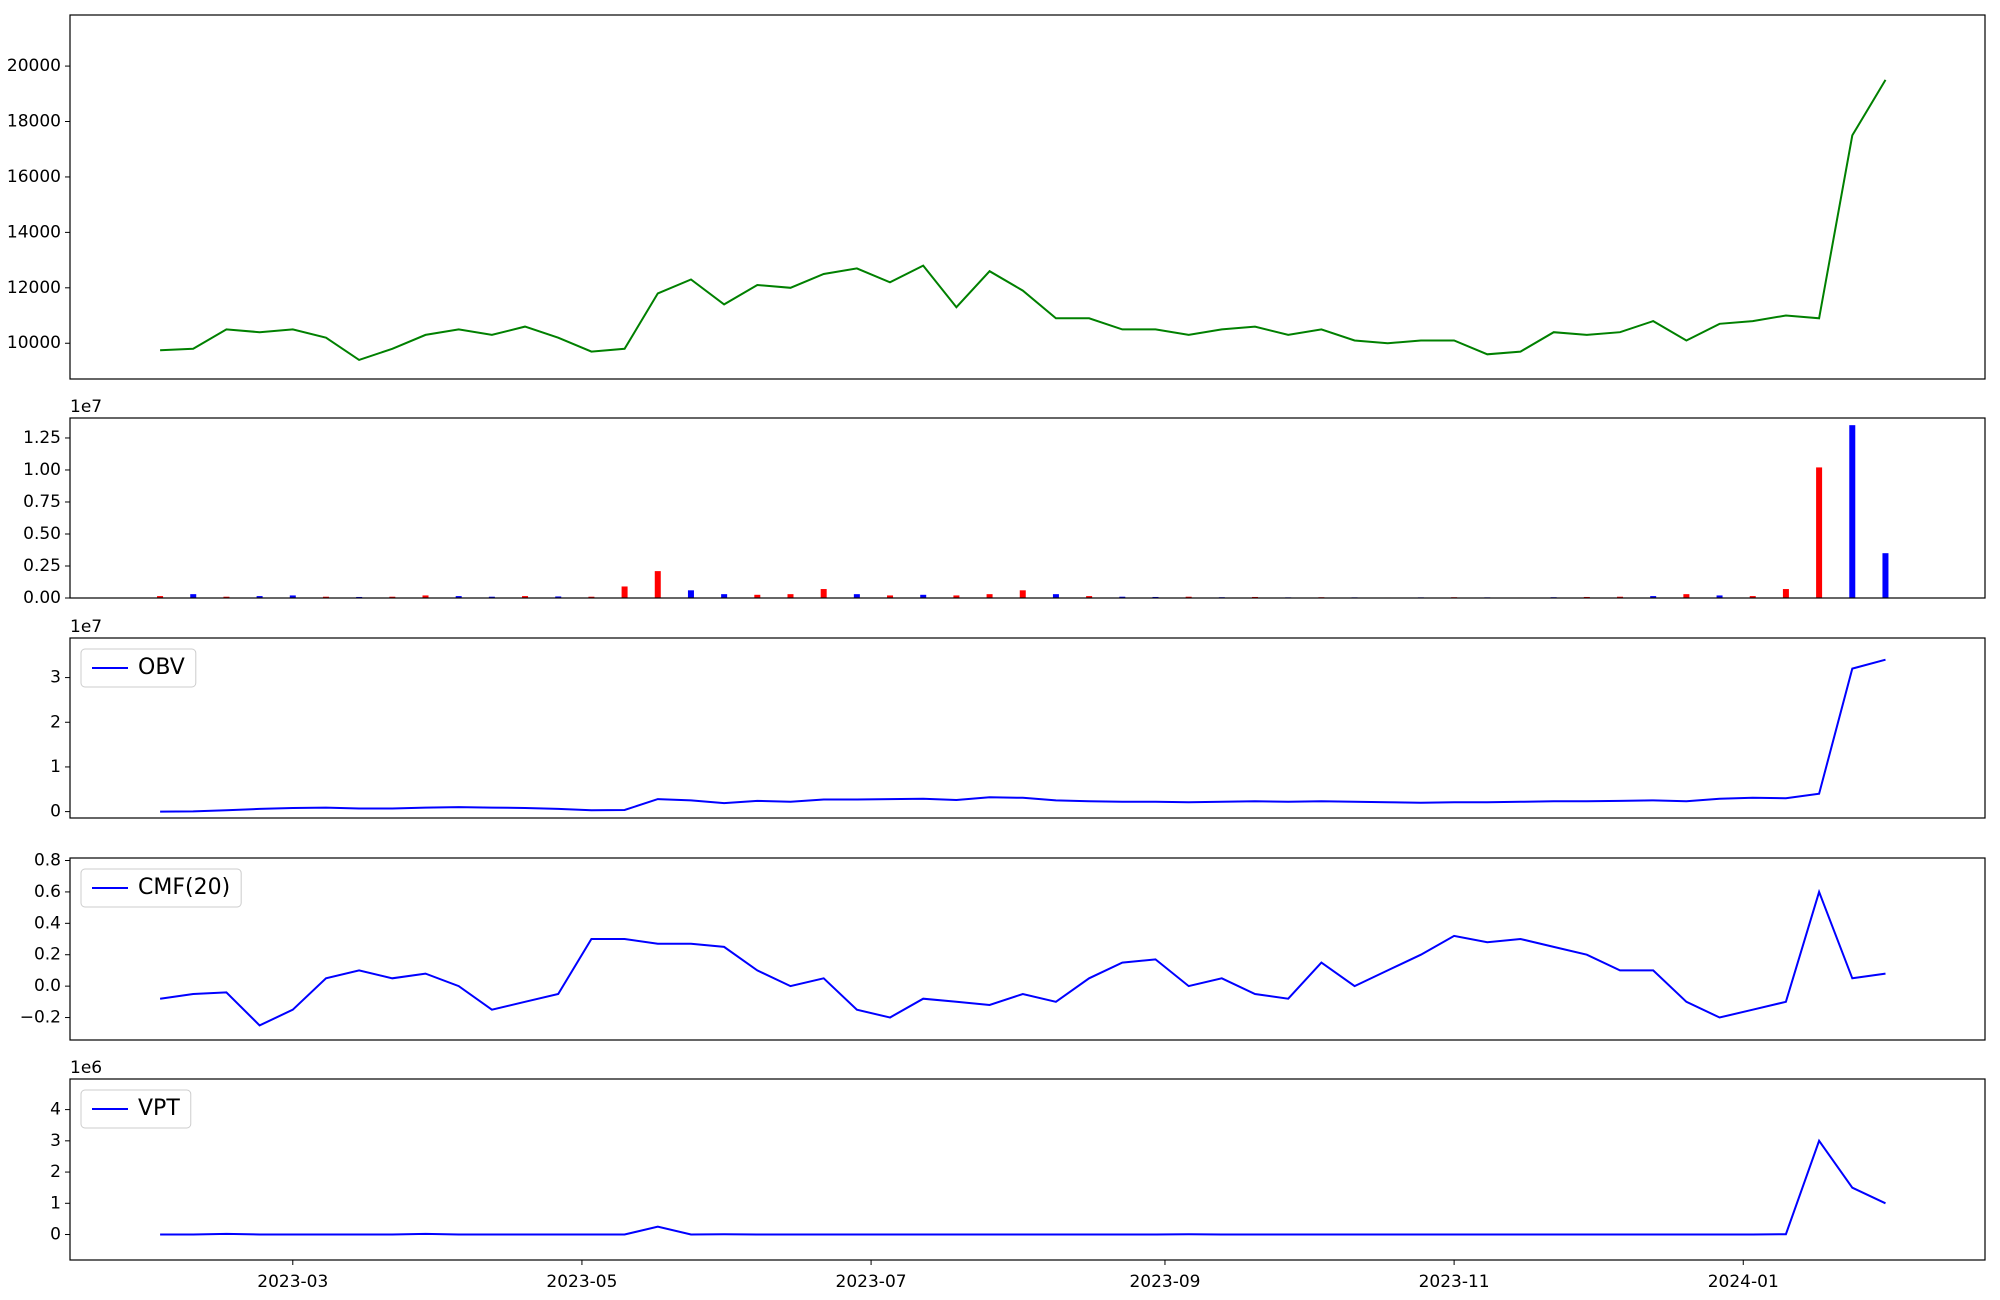  What do you see at coordinates (34, 343) in the screenshot?
I see `y-tick-label: 10000` at bounding box center [34, 343].